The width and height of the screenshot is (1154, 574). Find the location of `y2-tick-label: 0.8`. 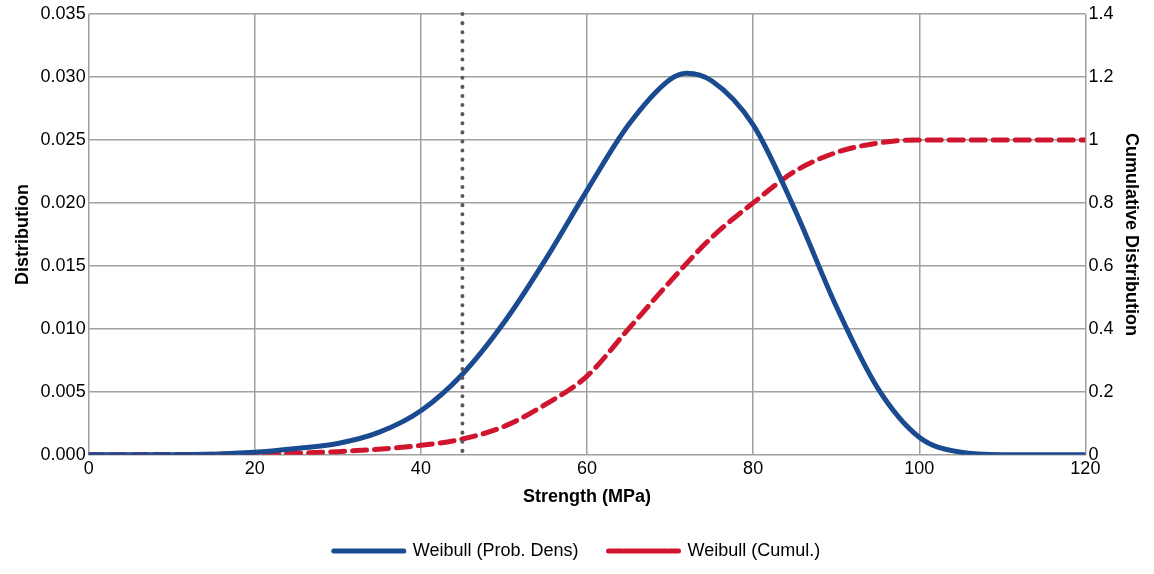

y2-tick-label: 0.8 is located at coordinates (1101, 201).